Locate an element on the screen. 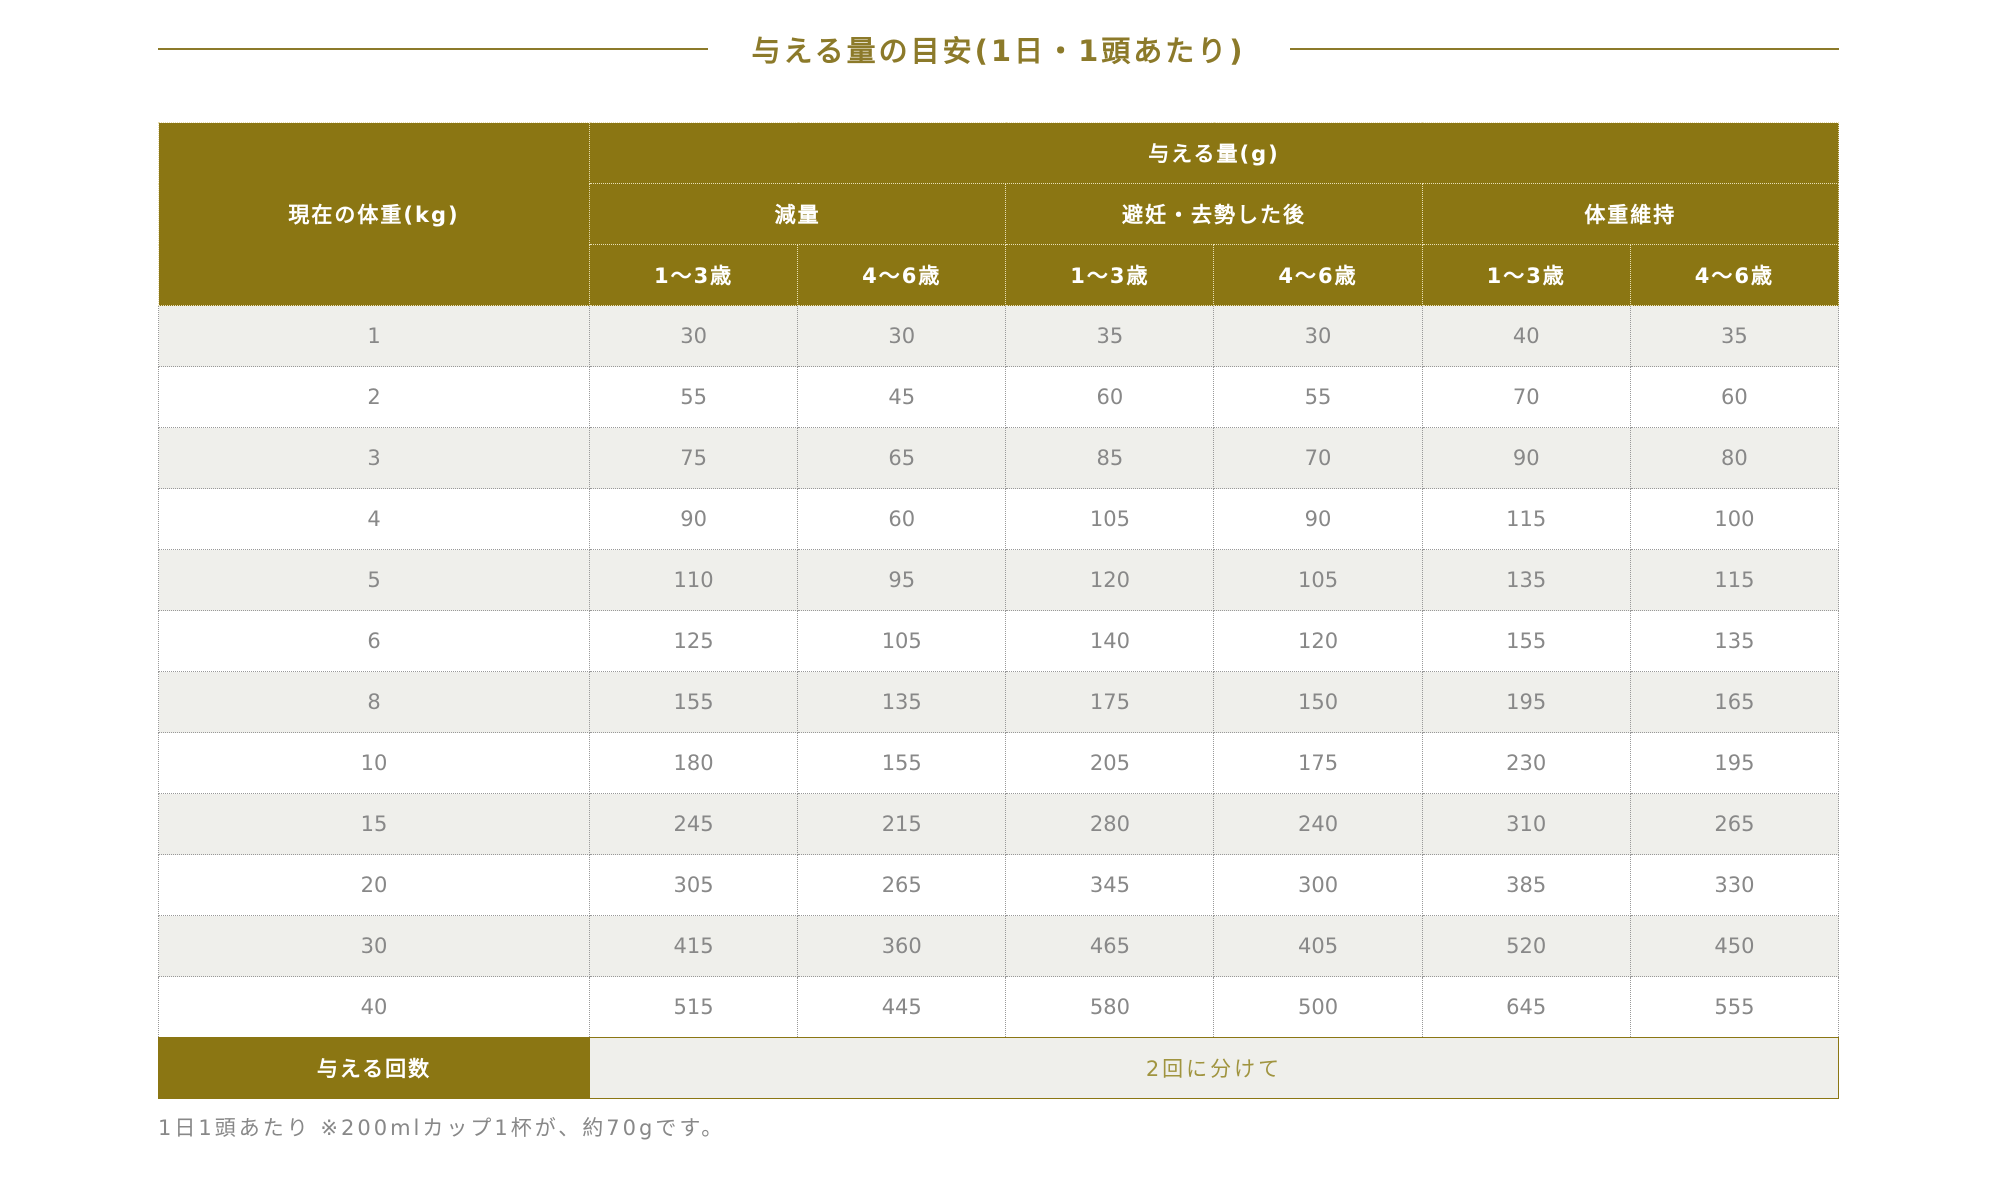  amount-cell: 180 is located at coordinates (693, 763).